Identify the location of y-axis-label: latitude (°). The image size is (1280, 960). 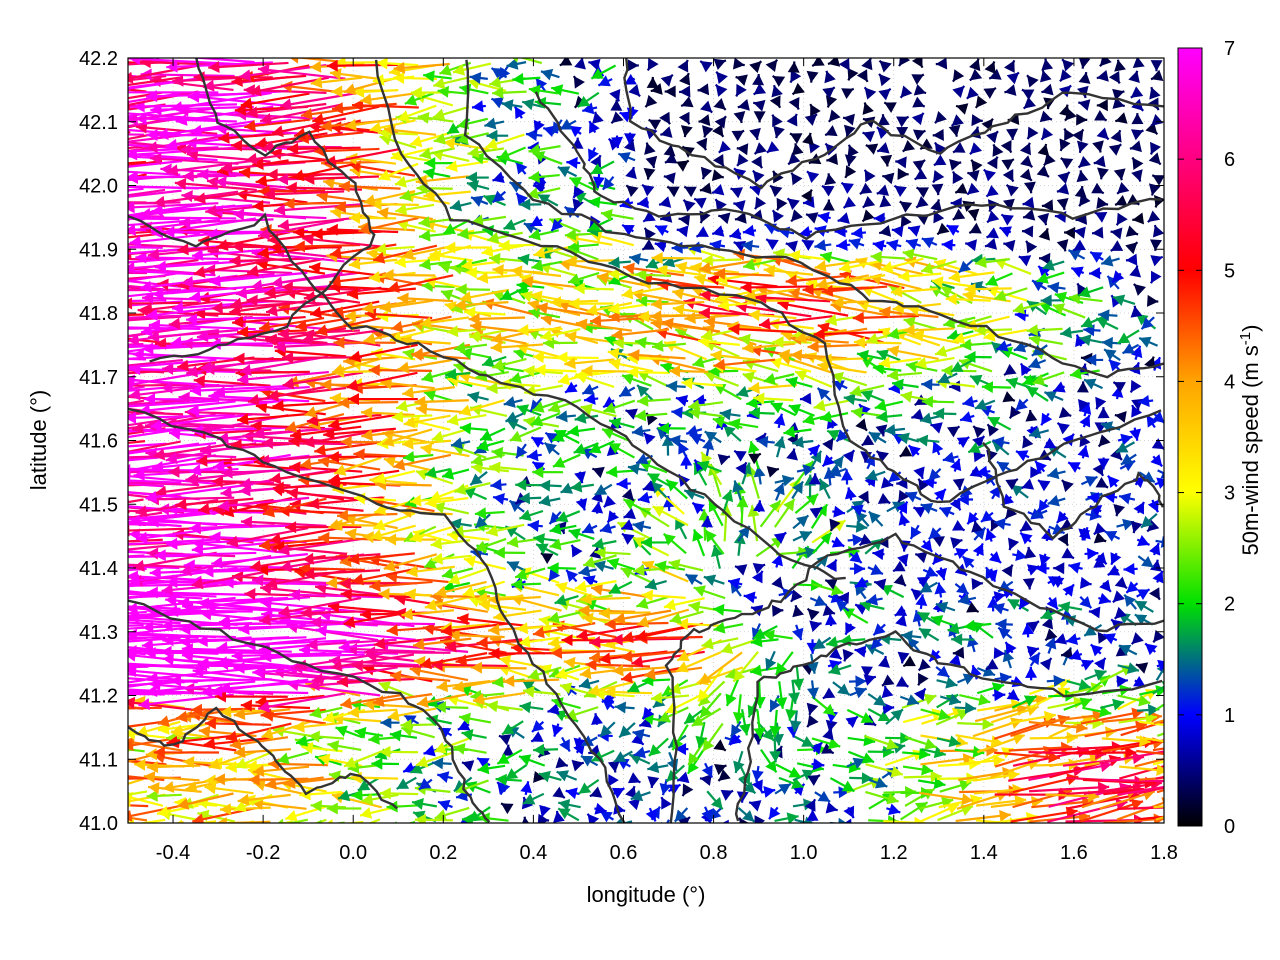
(38, 440).